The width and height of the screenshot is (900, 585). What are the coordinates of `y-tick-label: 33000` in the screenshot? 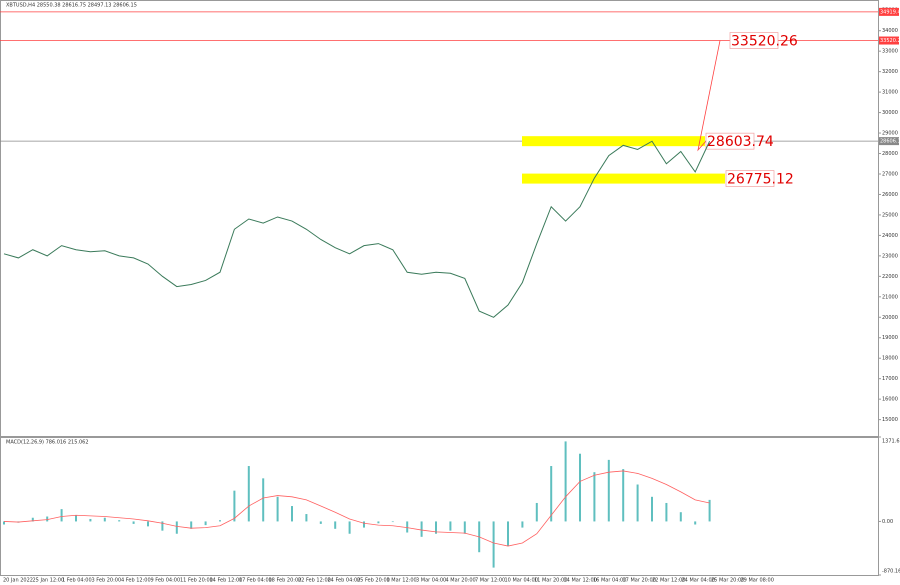 It's located at (890, 52).